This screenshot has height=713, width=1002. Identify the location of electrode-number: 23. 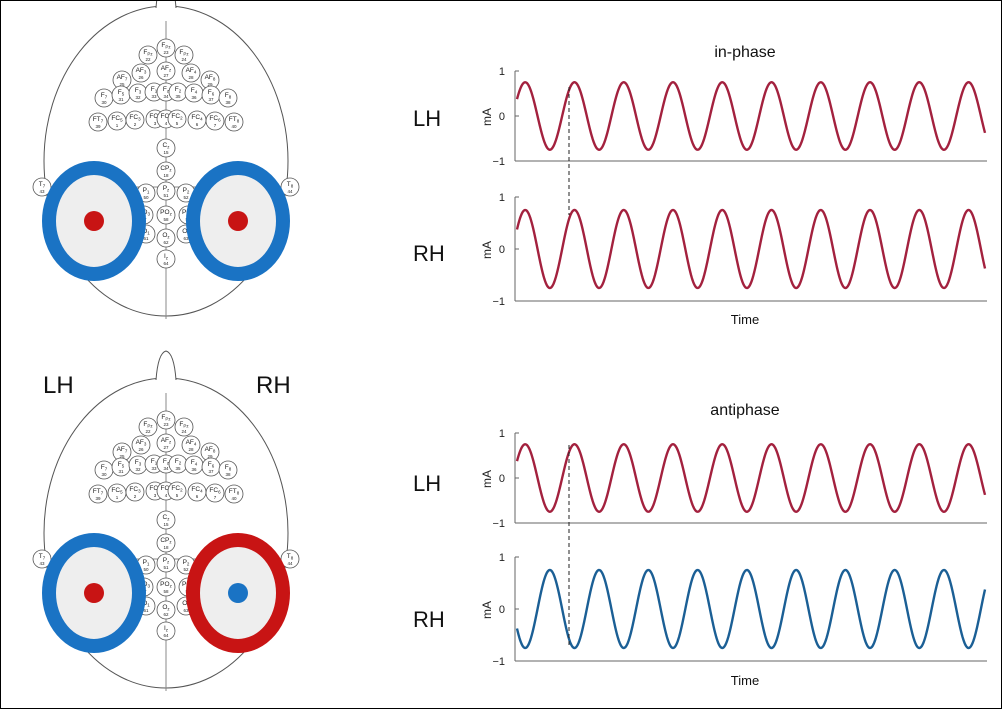
(166, 52).